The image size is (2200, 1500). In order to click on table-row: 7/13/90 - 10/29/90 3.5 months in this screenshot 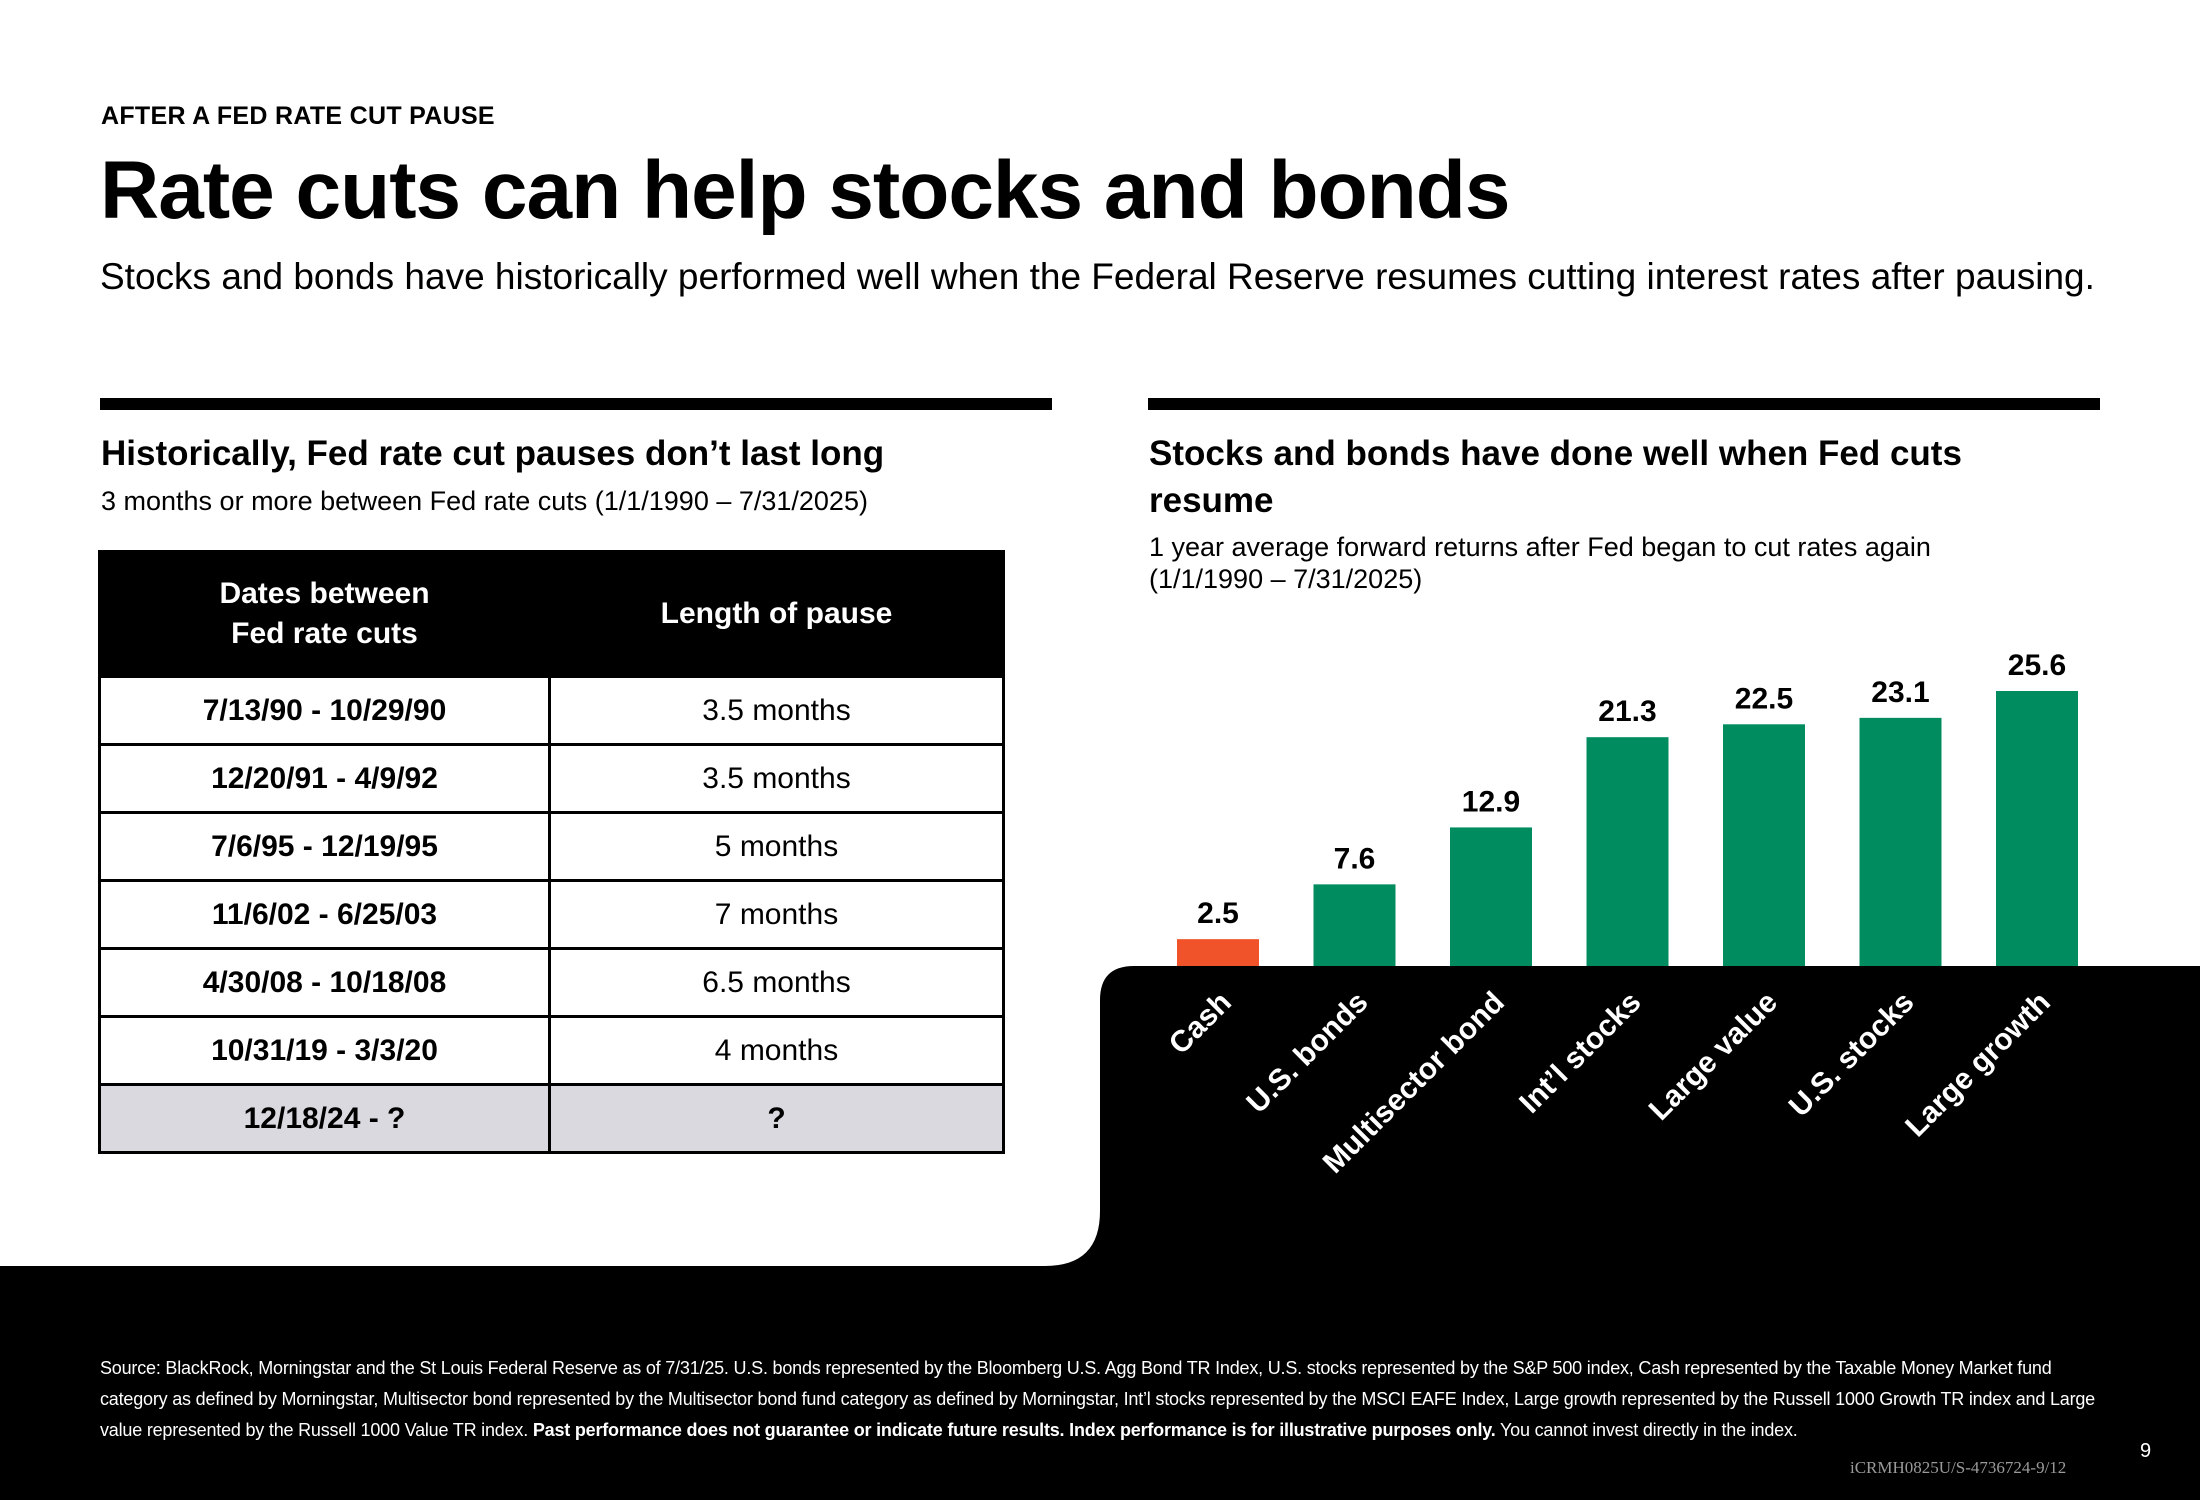, I will do `click(551, 710)`.